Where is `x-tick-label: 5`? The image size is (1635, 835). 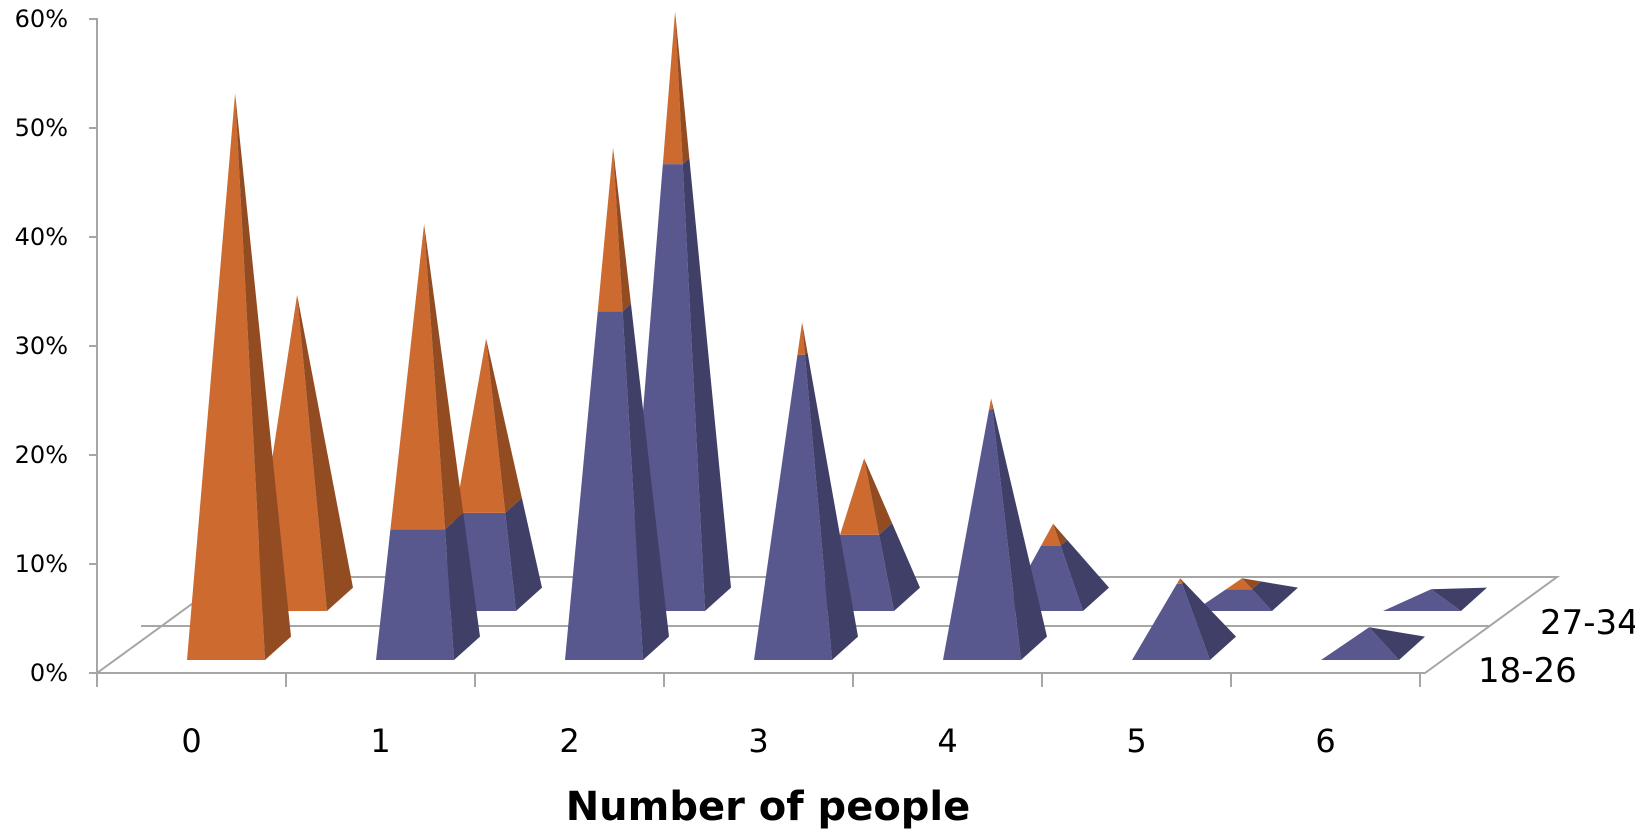 x-tick-label: 5 is located at coordinates (1136, 741).